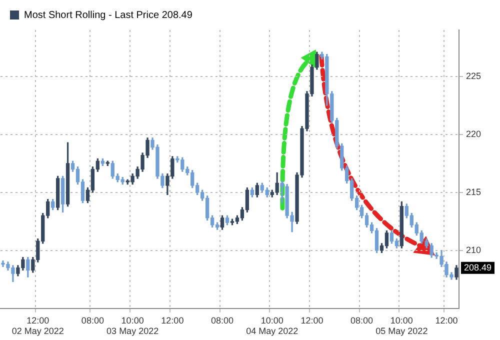  Describe the element at coordinates (474, 191) in the screenshot. I see `y-tick-label: 215` at that location.